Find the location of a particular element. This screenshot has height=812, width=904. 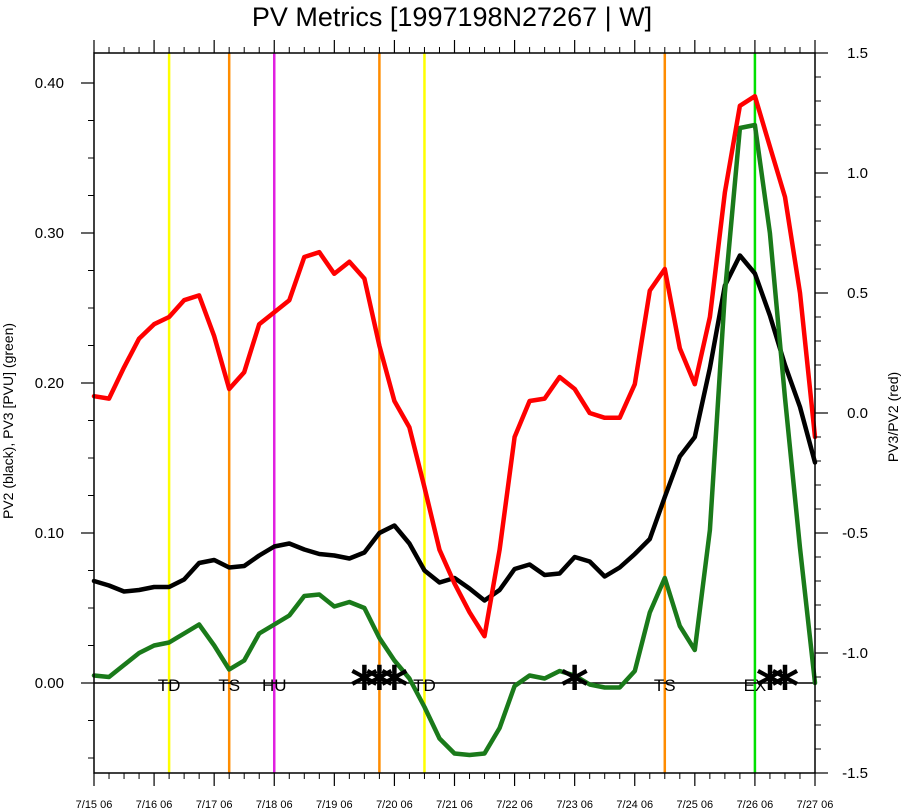

y-right-tick-label: 0.5 is located at coordinates (857, 293).